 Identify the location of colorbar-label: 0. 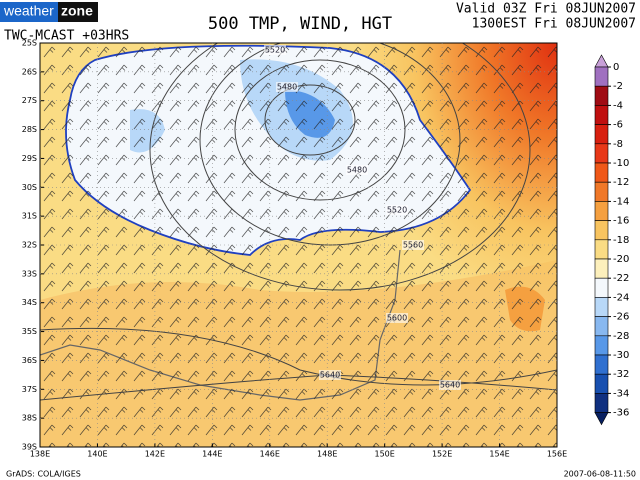
(616, 67).